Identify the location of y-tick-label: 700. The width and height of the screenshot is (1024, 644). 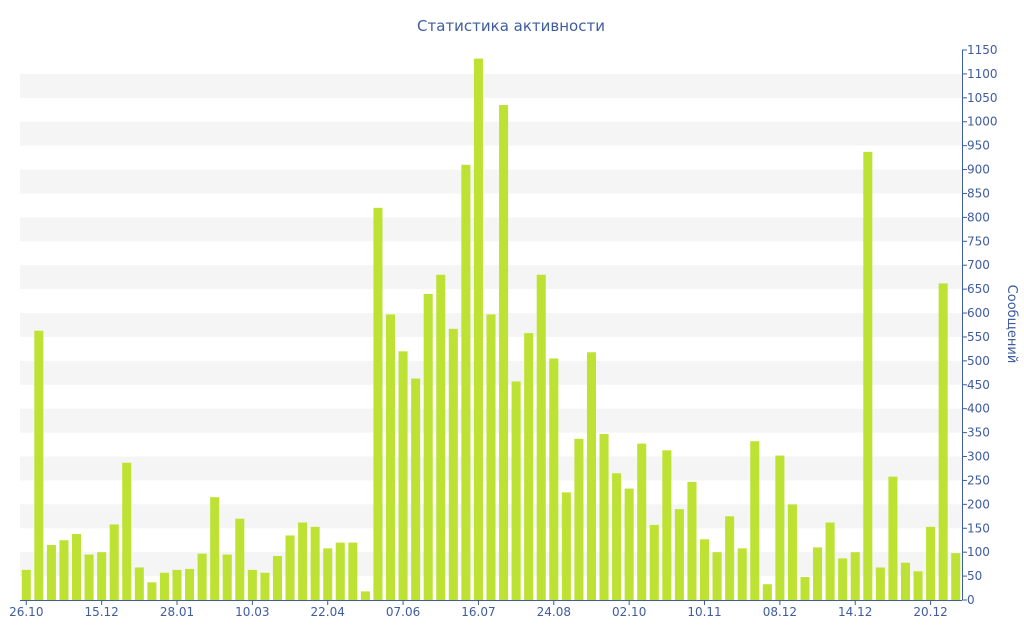
(978, 265).